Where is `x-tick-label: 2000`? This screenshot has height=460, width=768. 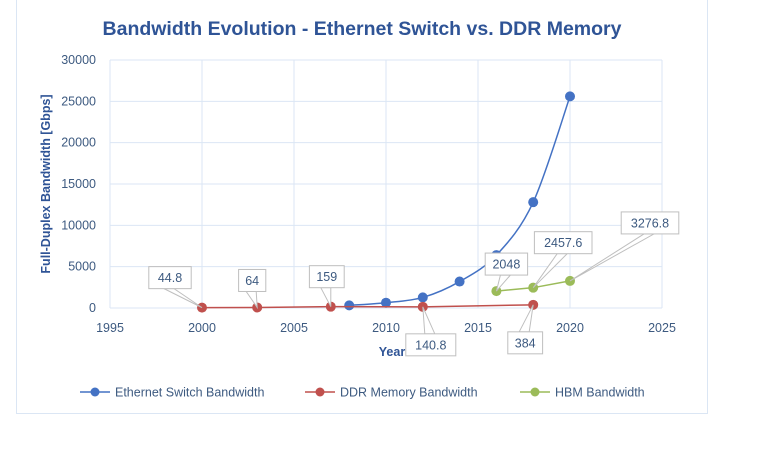 x-tick-label: 2000 is located at coordinates (202, 328).